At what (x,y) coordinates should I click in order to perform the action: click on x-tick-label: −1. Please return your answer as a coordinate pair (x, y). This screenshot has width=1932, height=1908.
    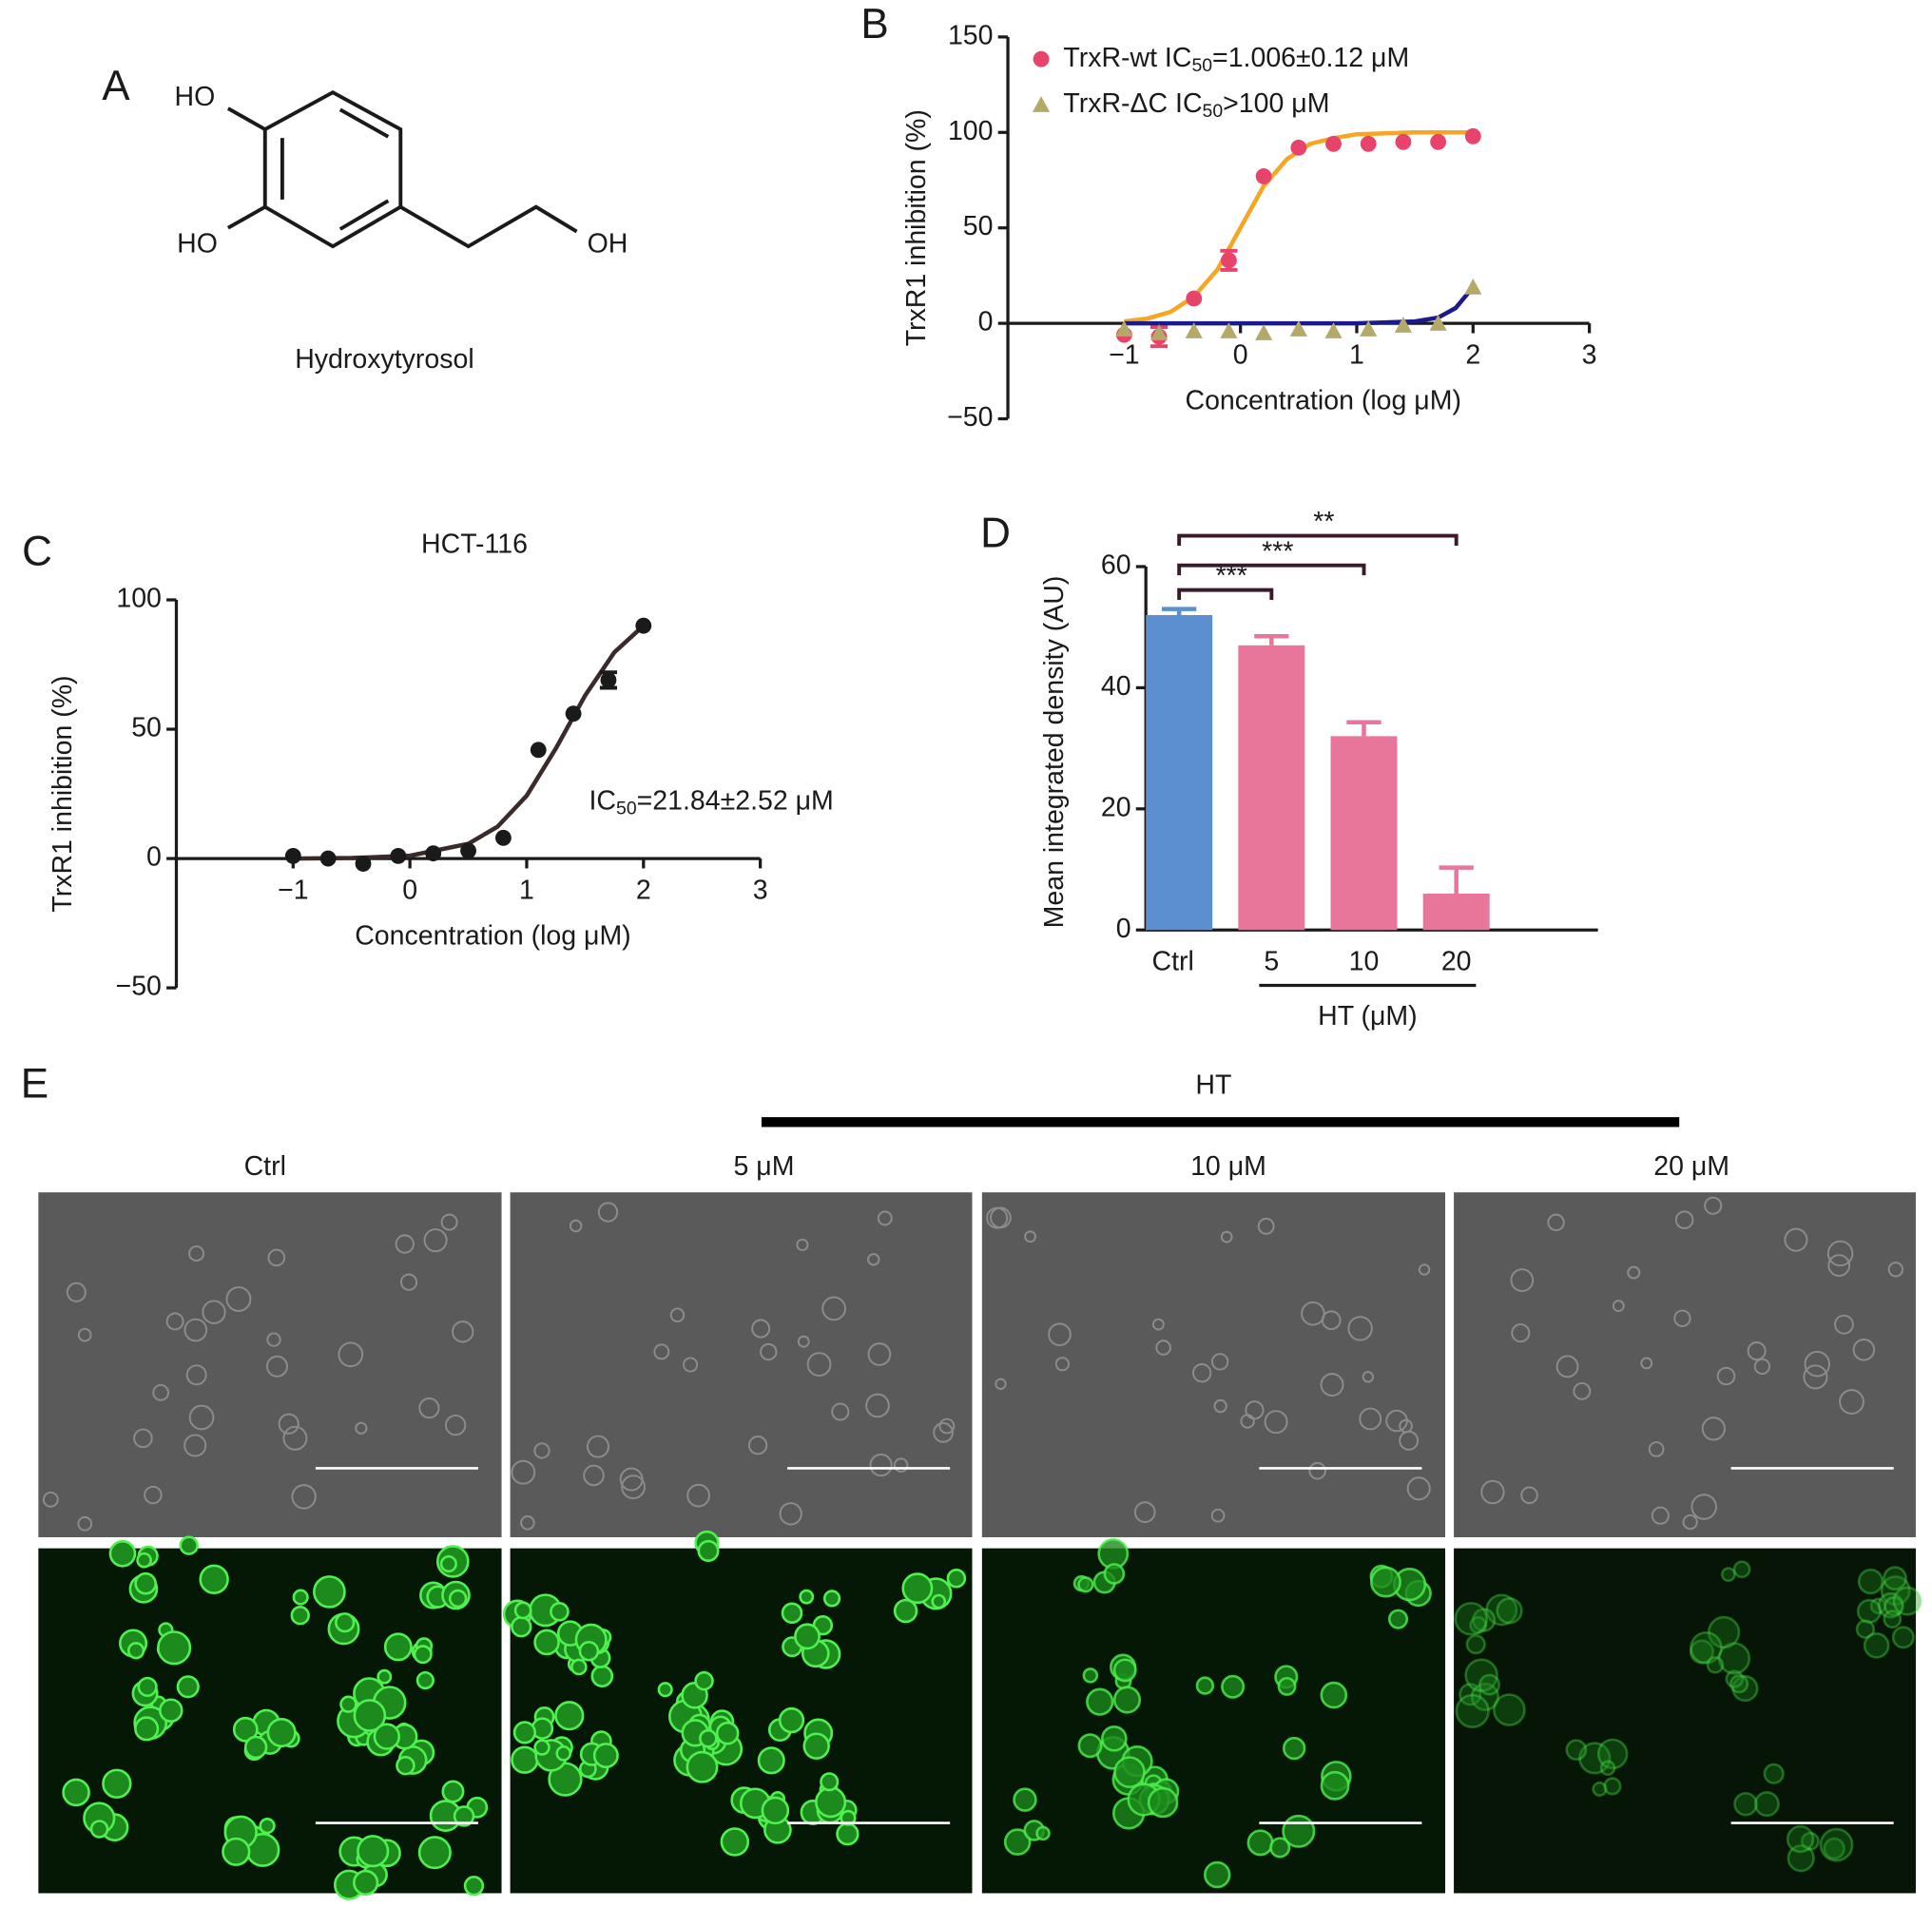
    Looking at the image, I should click on (293, 891).